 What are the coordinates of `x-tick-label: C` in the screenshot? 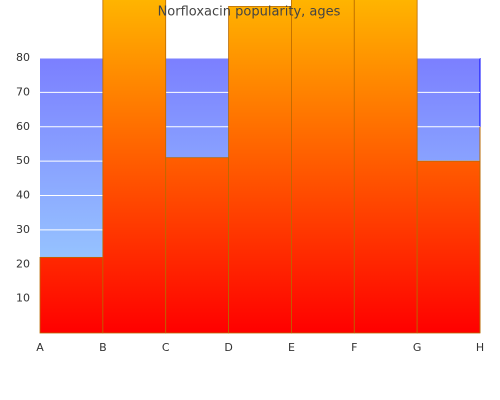 It's located at (166, 347).